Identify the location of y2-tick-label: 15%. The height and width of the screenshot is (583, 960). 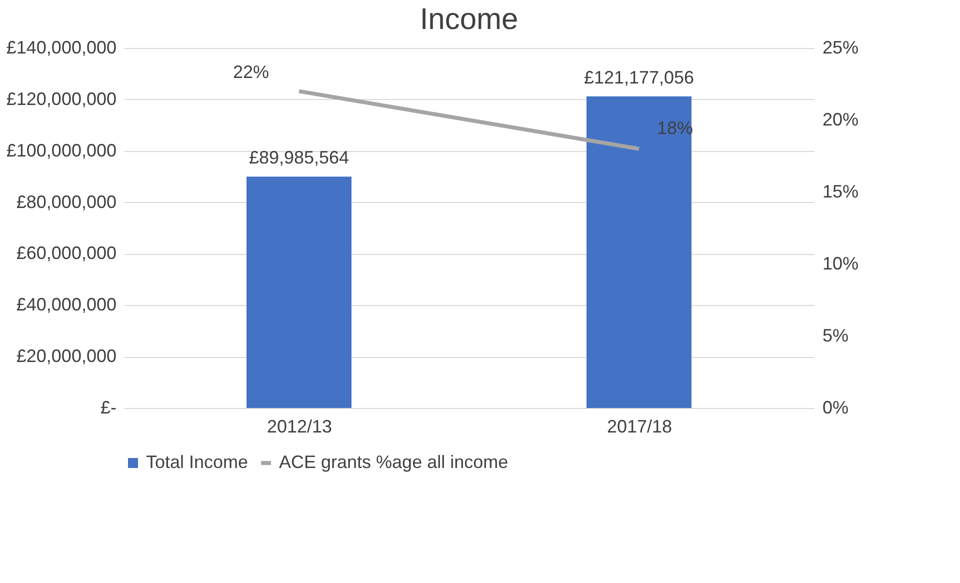
(840, 192).